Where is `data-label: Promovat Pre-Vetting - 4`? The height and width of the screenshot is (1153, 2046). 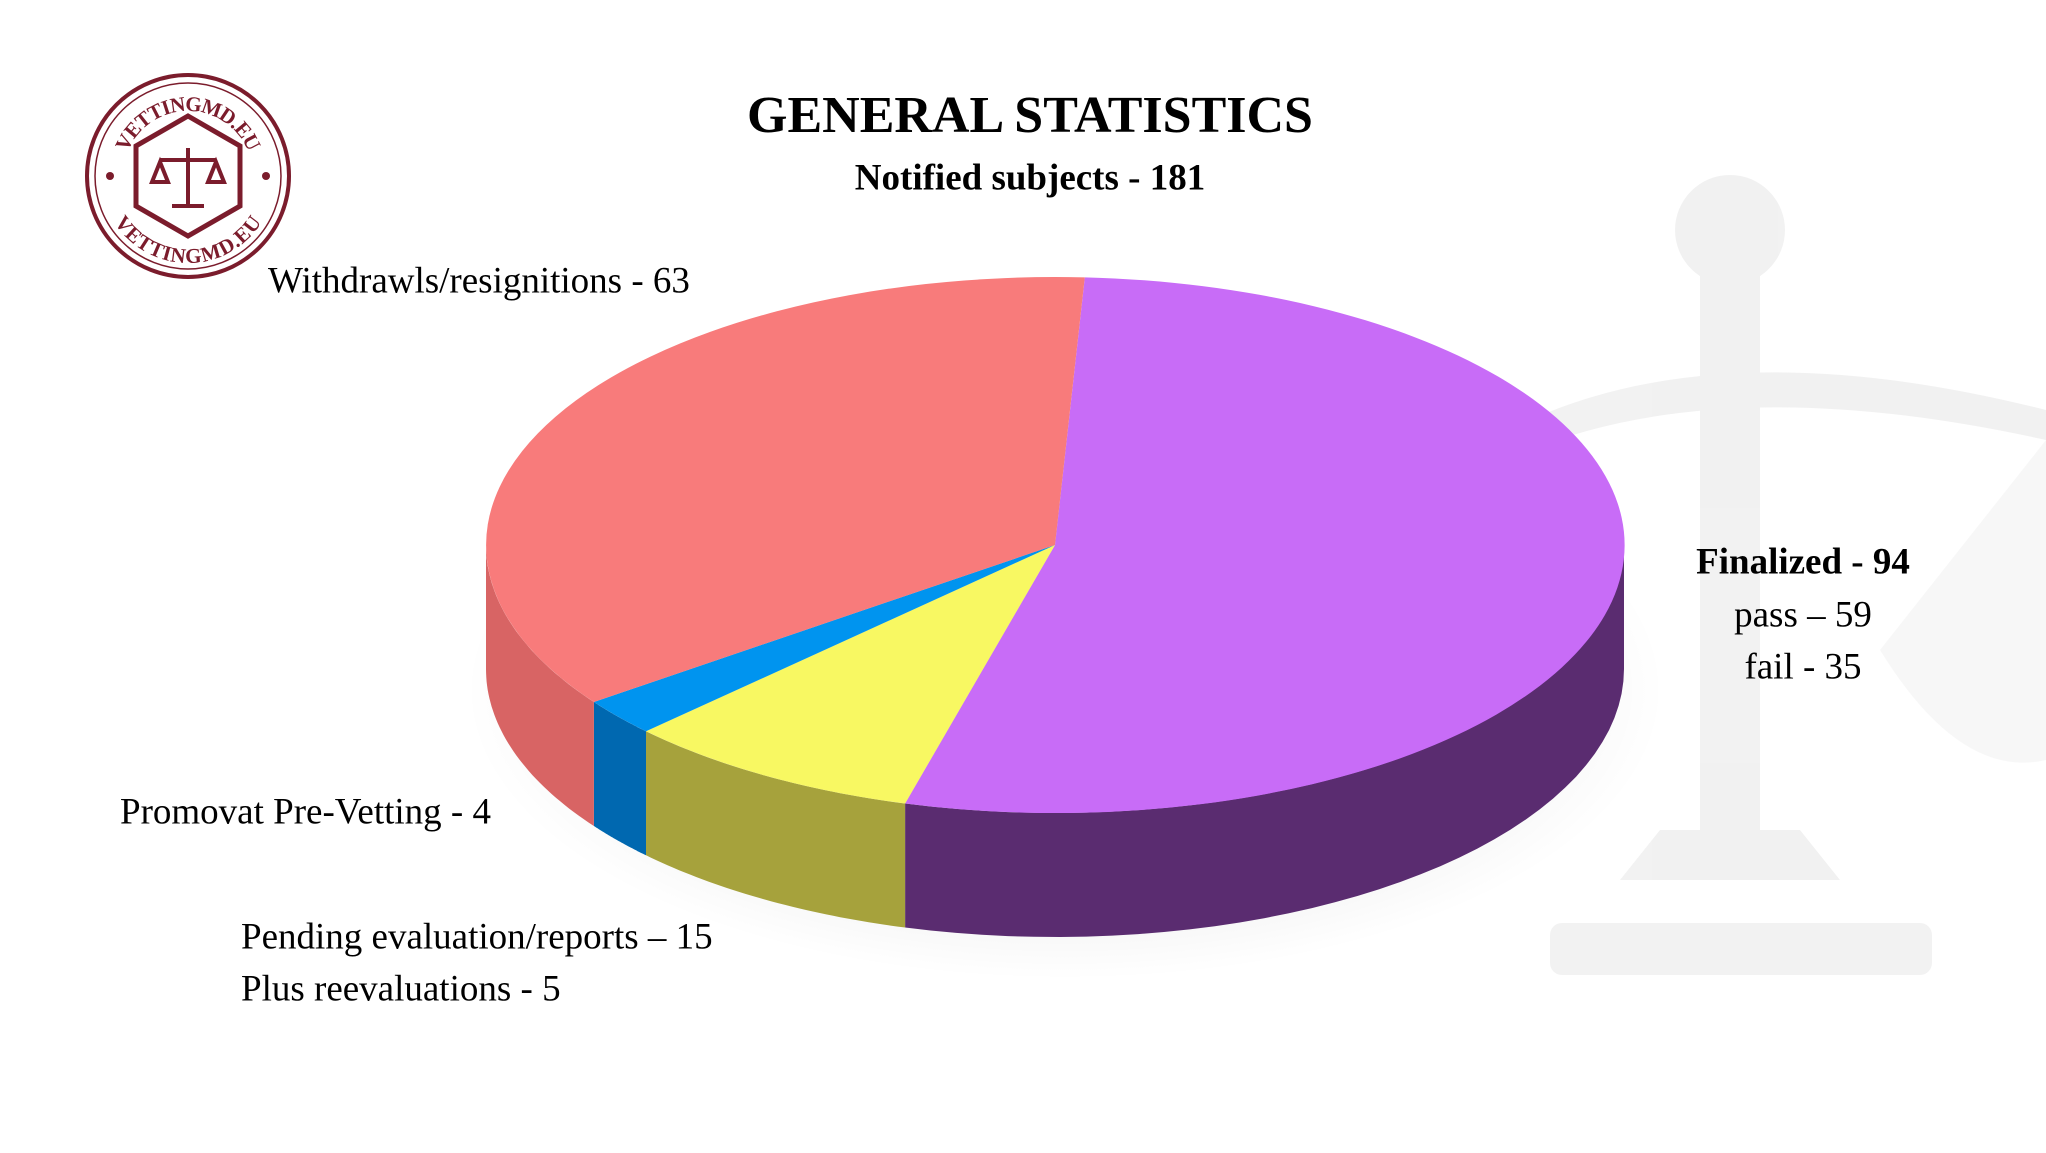
data-label: Promovat Pre-Vetting - 4 is located at coordinates (305, 811).